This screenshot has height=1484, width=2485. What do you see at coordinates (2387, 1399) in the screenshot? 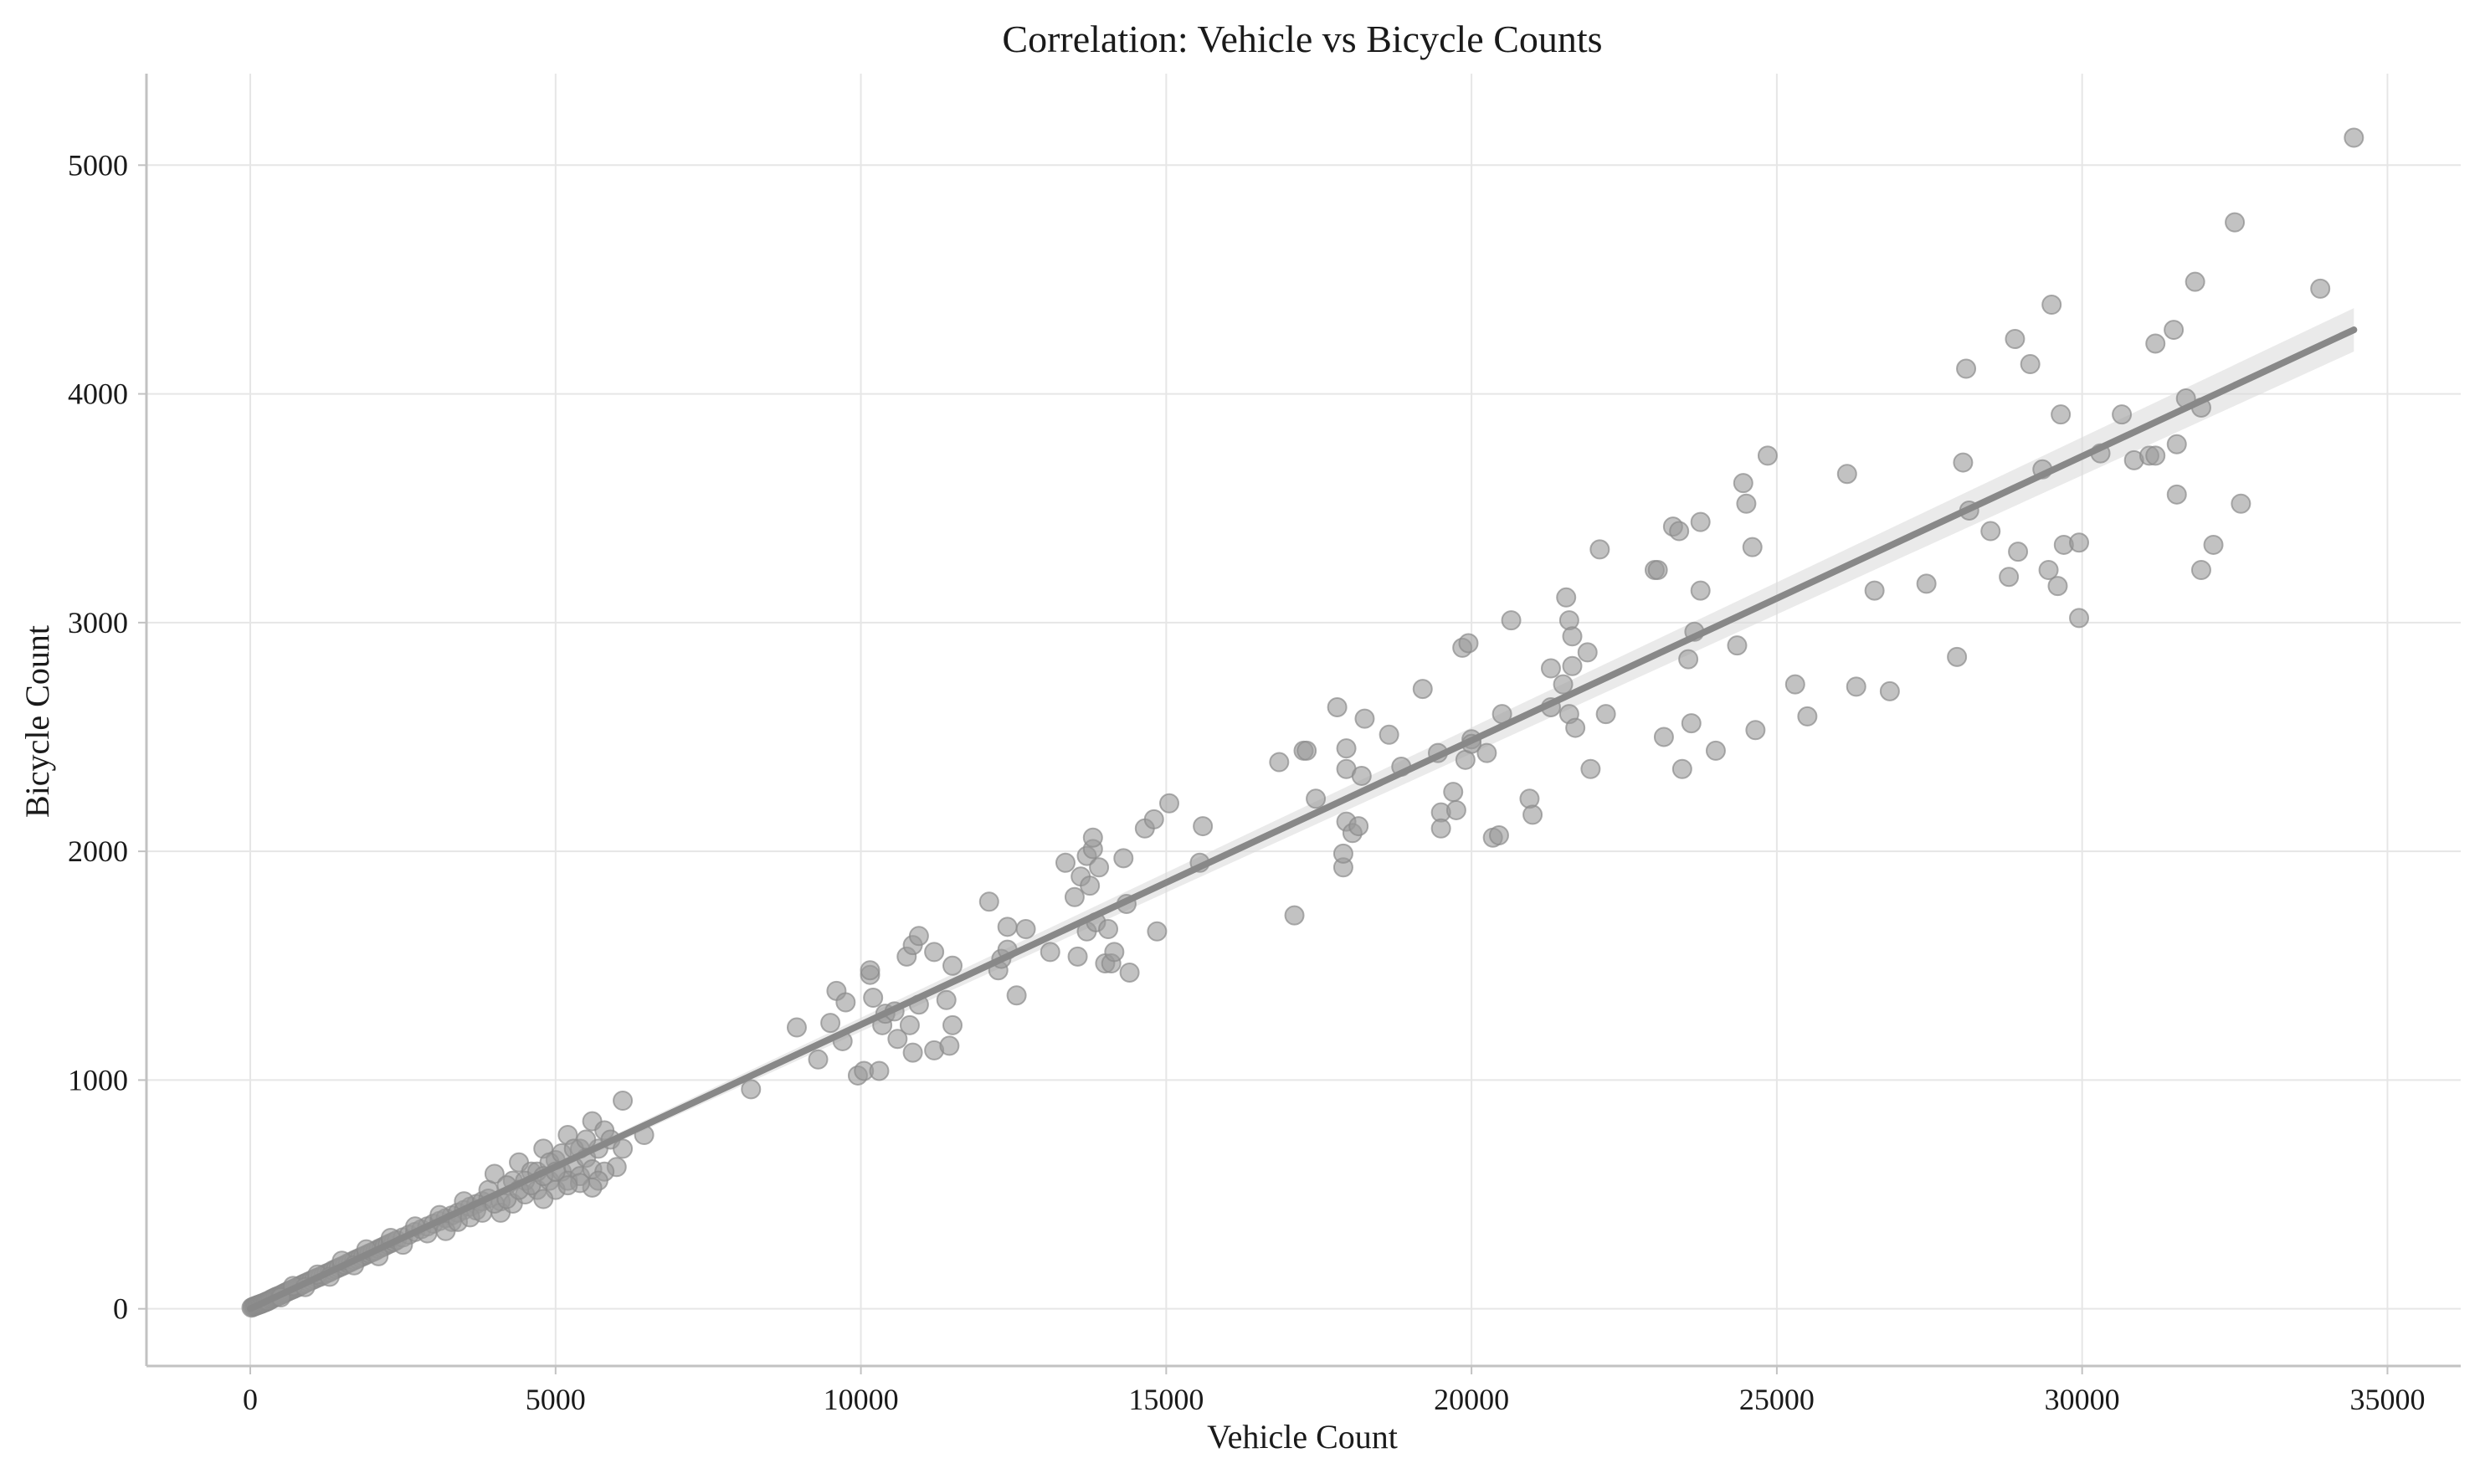
I see `x-tick-label: 35000` at bounding box center [2387, 1399].